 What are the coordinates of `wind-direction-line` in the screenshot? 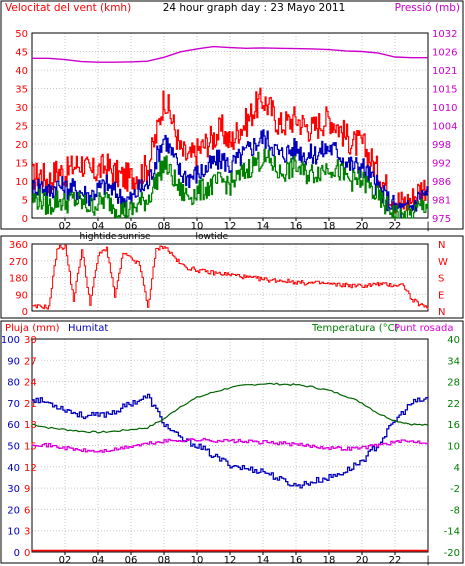 It's located at (230, 277).